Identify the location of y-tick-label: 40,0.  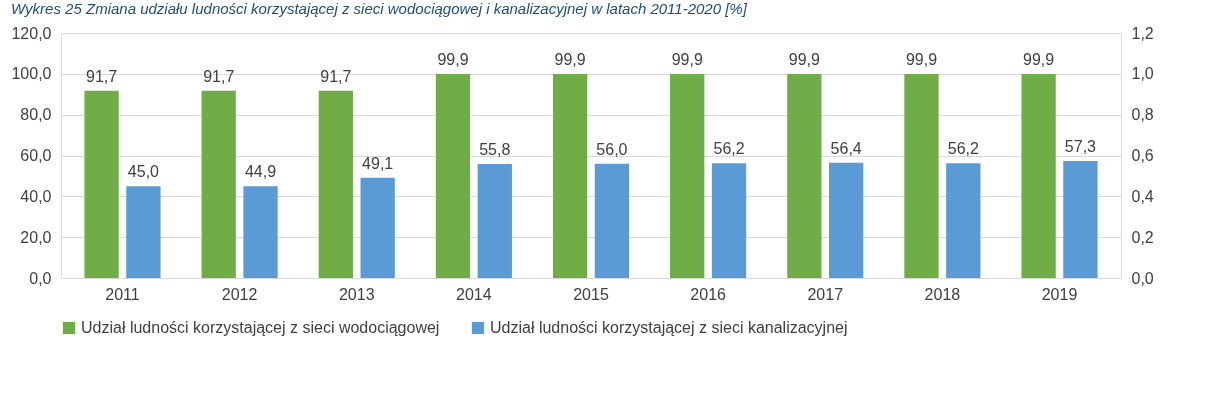
(36, 196).